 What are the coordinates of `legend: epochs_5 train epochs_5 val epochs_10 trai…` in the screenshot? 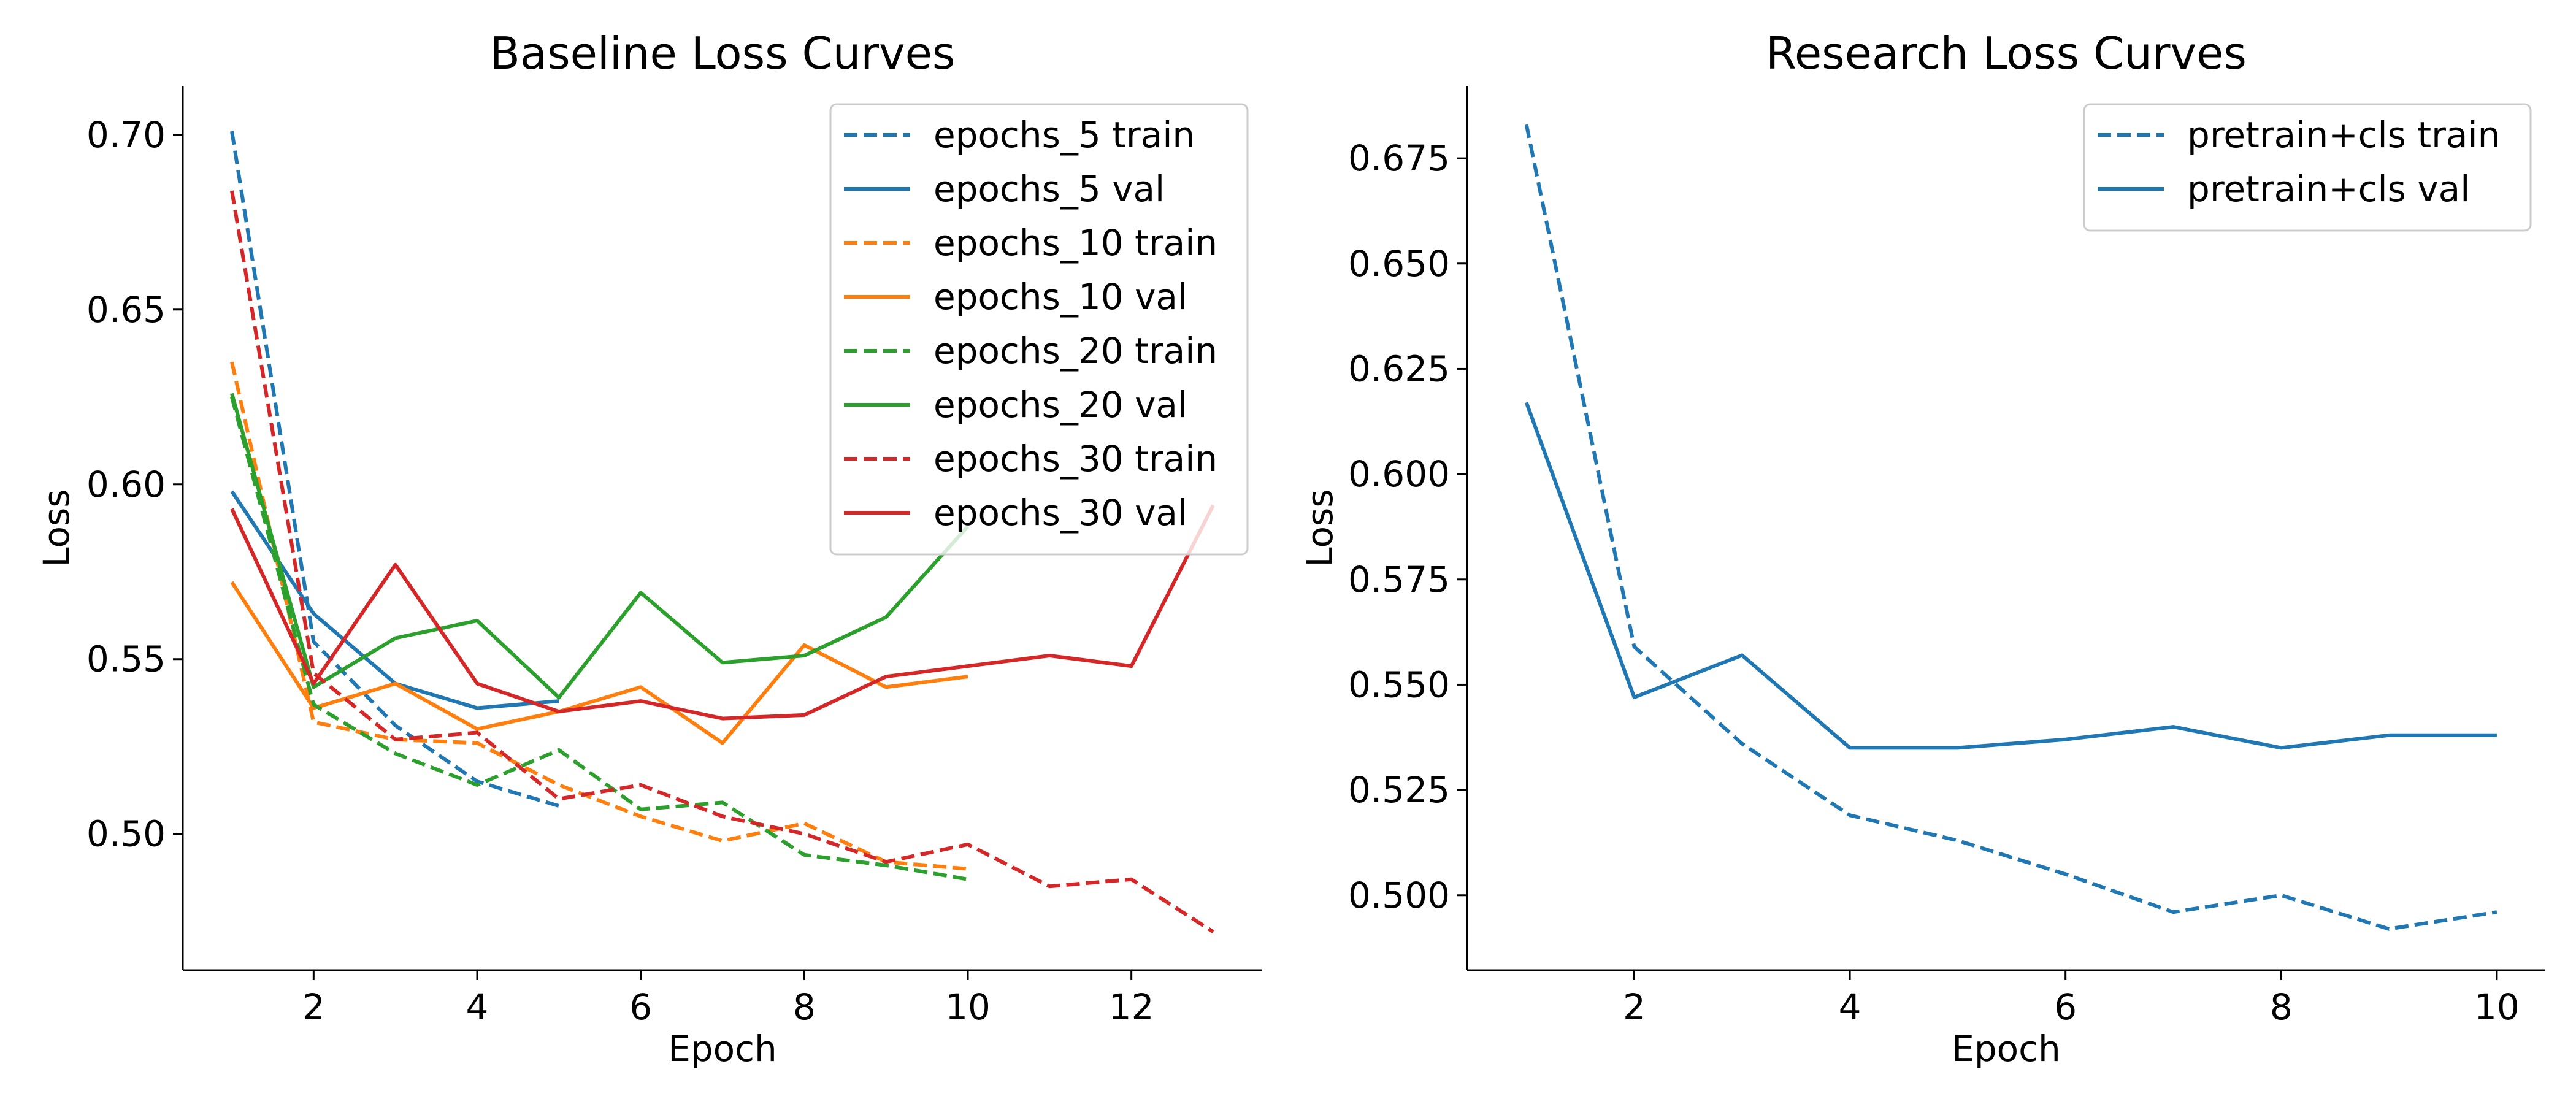 It's located at (1039, 329).